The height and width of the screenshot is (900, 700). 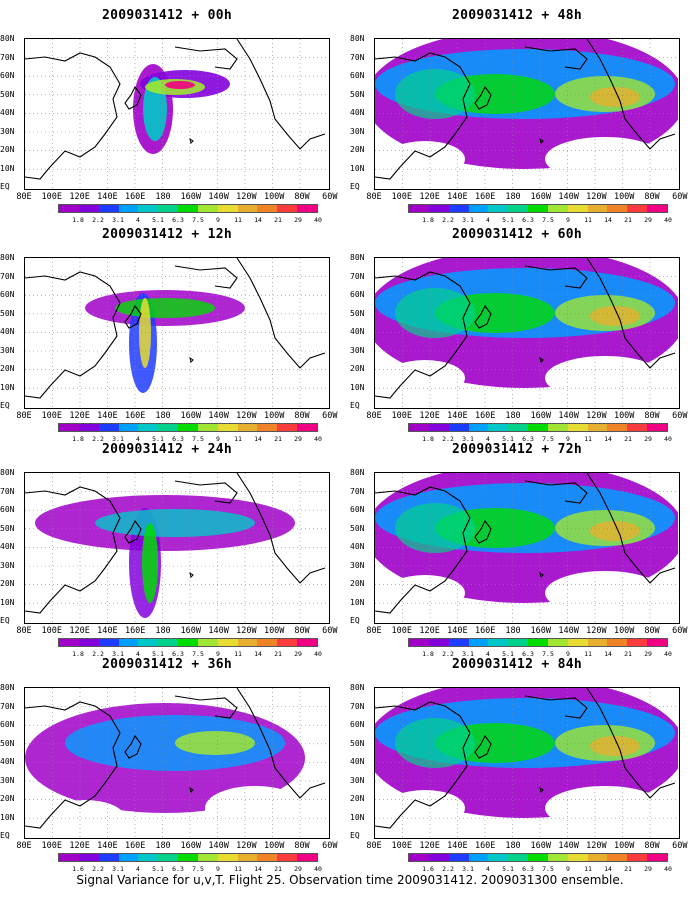 I want to click on coastline-north-america, so click(x=281, y=528).